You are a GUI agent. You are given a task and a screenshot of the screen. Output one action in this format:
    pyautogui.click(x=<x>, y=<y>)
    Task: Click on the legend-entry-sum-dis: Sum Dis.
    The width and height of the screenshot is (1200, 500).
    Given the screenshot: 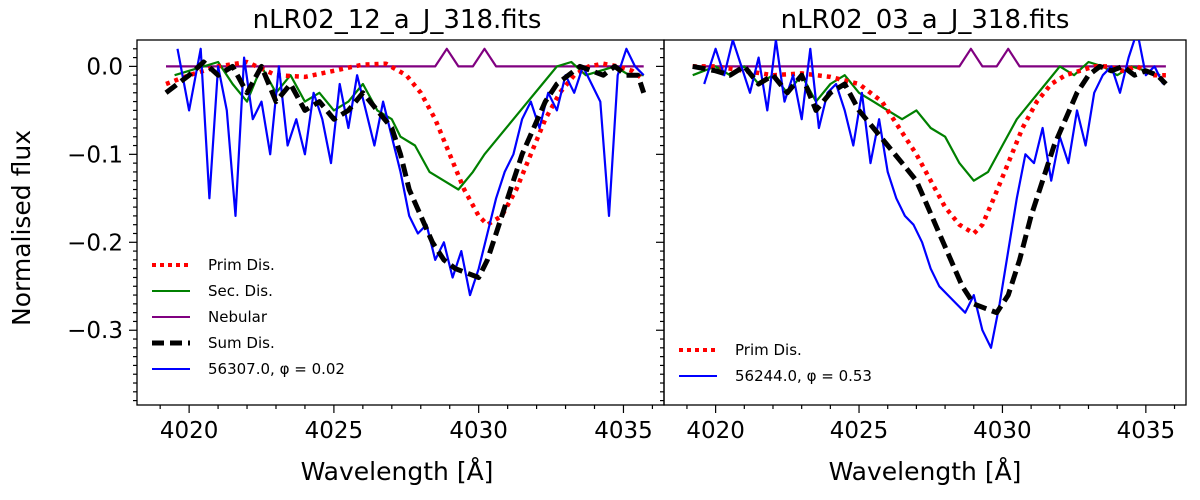 What is the action you would take?
    pyautogui.click(x=213, y=343)
    